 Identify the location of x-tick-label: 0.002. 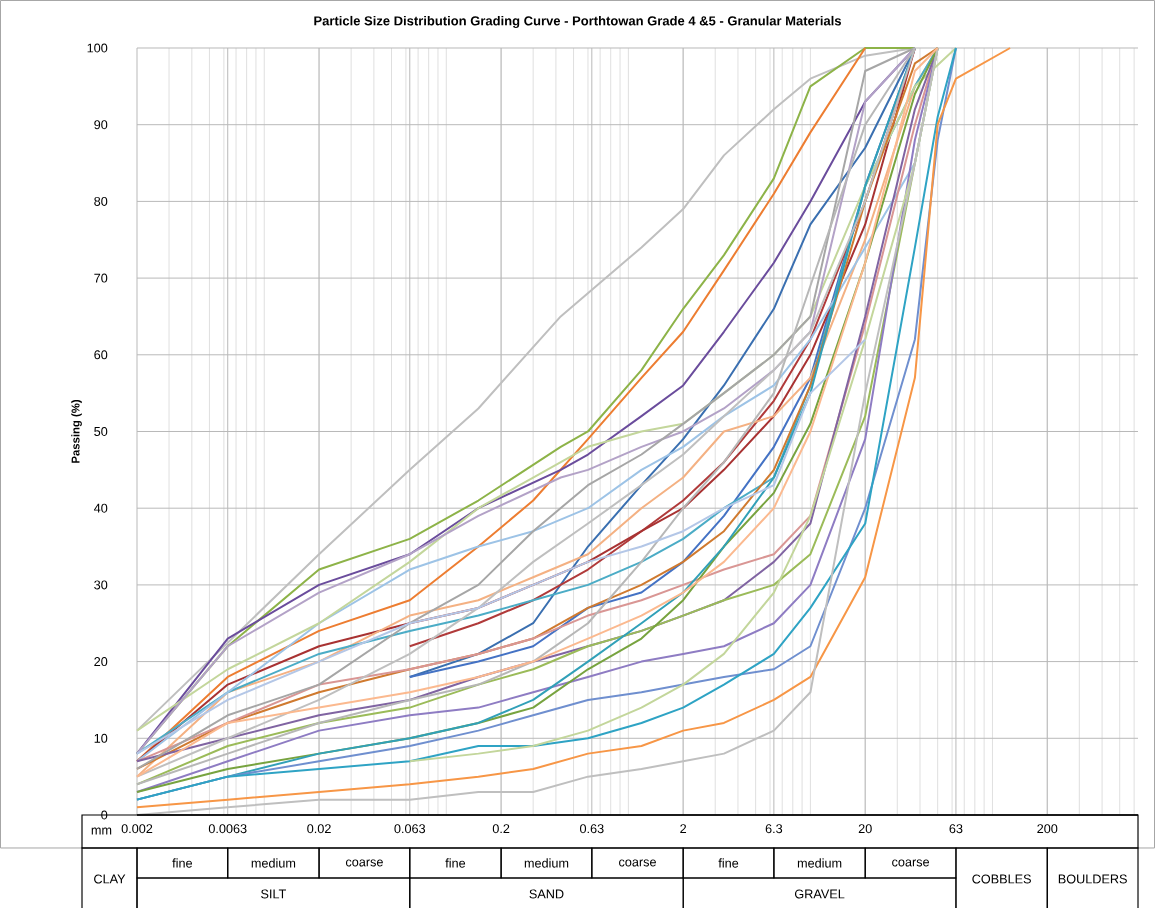
(137, 829).